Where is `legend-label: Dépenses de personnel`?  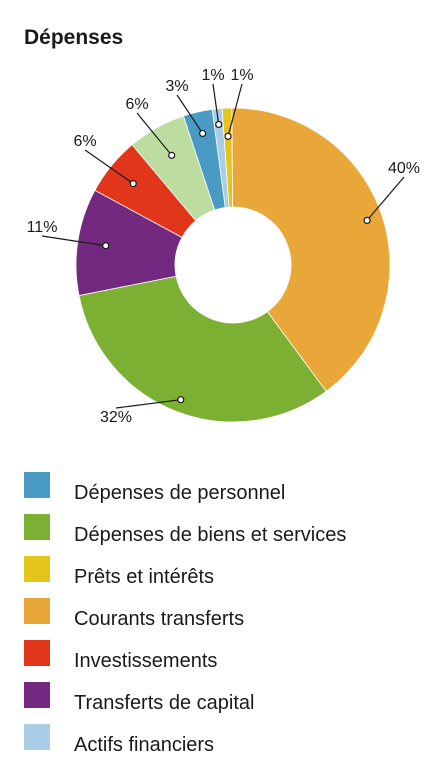 legend-label: Dépenses de personnel is located at coordinates (180, 493).